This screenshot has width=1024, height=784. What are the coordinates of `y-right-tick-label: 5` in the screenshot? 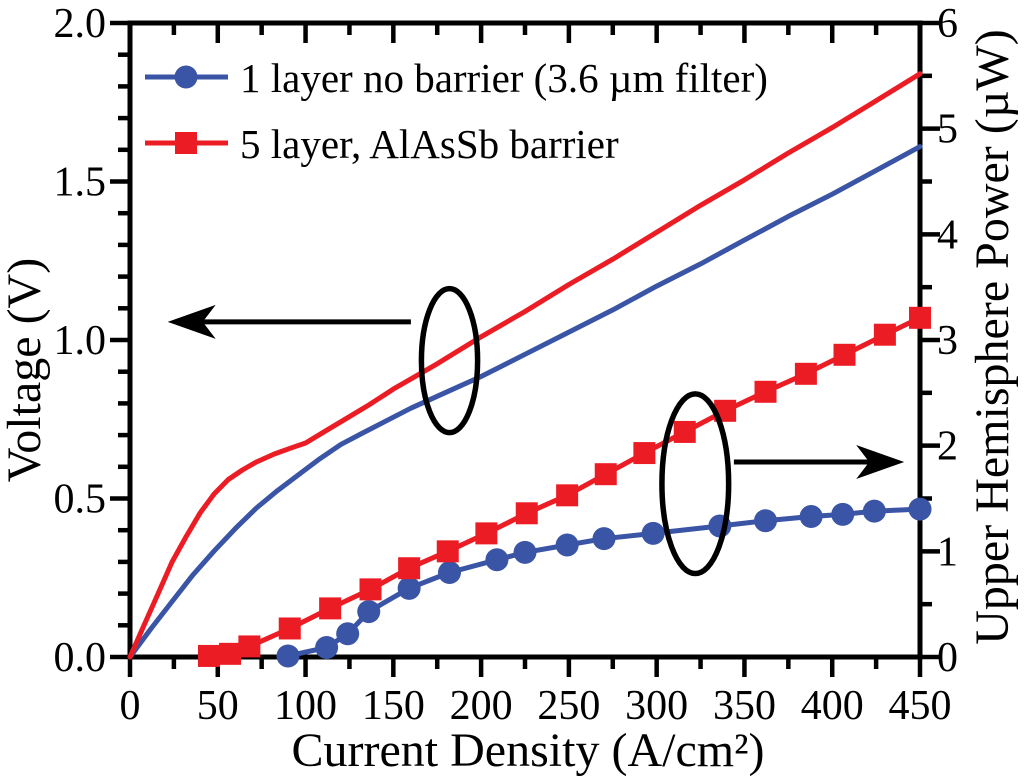 It's located at (947, 130).